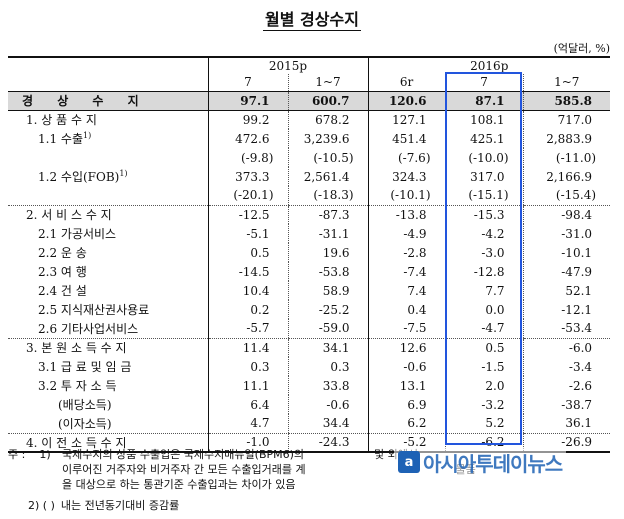  Describe the element at coordinates (328, 443) in the screenshot. I see `table-cell: -24.3` at that location.